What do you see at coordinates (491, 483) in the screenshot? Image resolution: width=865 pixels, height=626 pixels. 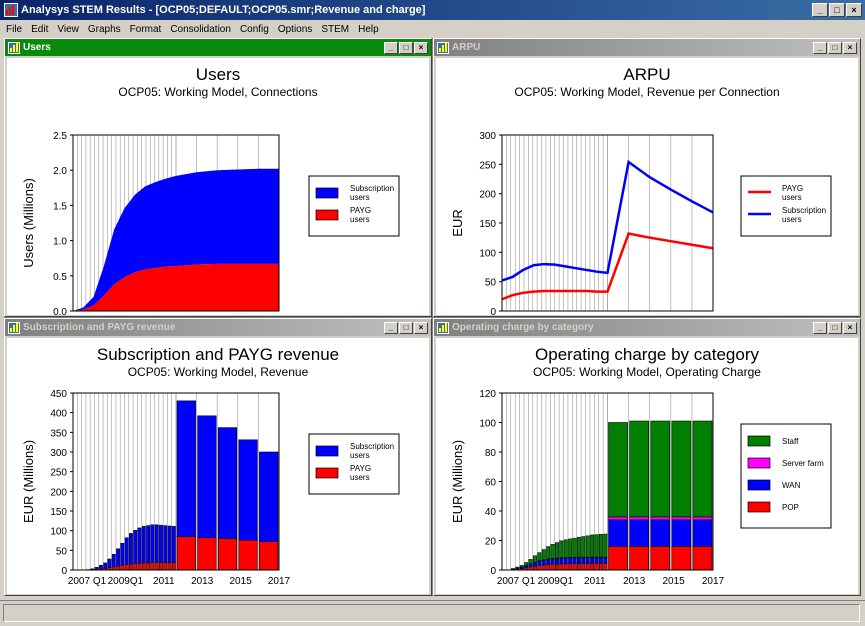 I see `y-tick-label: 60` at bounding box center [491, 483].